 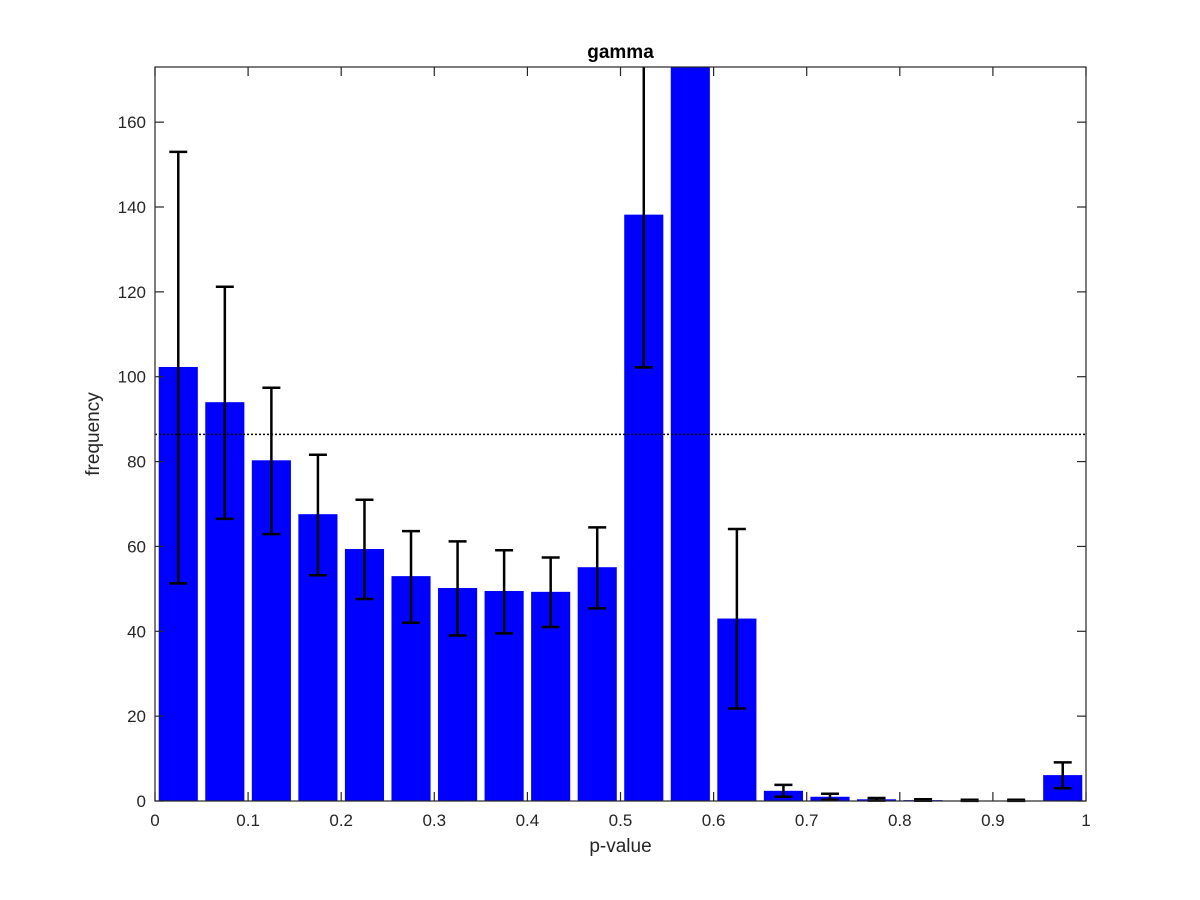 I want to click on x-tick-label: 1, so click(x=1085, y=820).